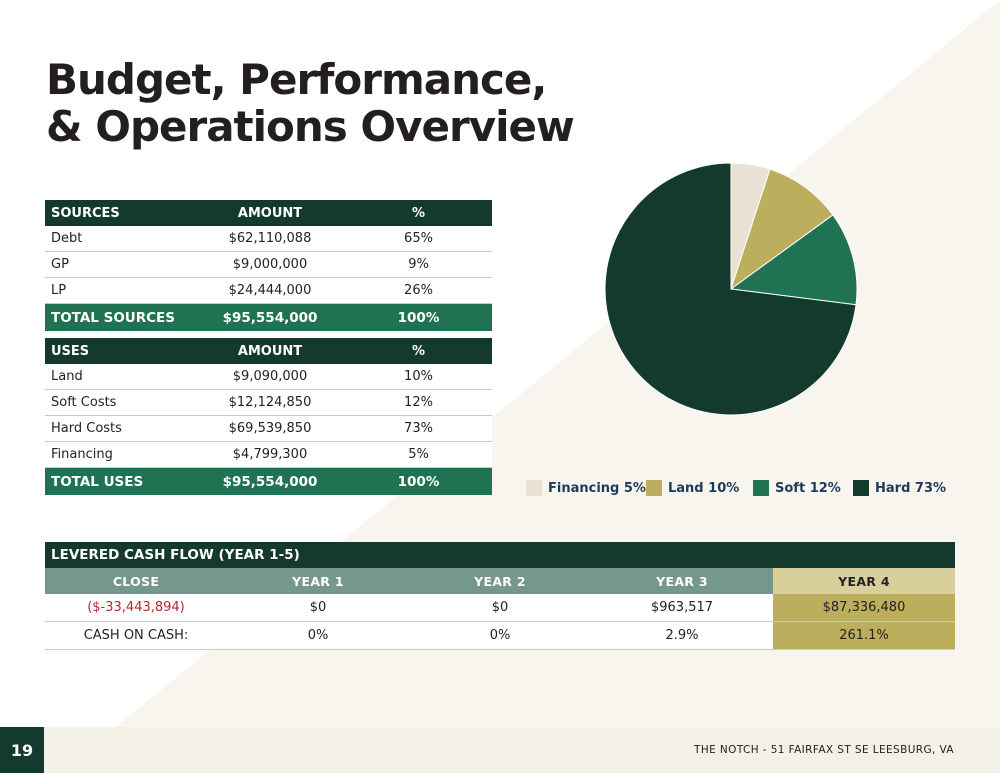 This screenshot has height=773, width=1000. I want to click on pie-slice-soft, so click(793, 260).